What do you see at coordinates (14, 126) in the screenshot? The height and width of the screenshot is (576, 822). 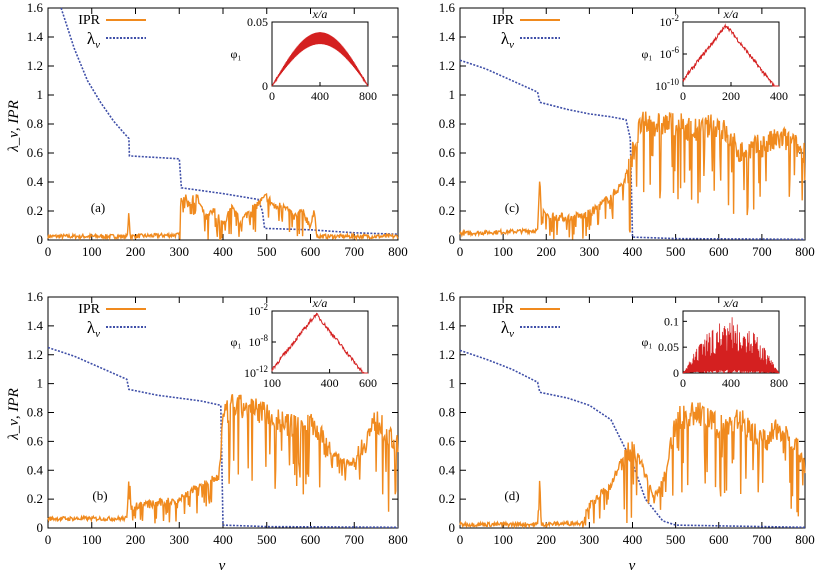 I see `y-axis-label: λ_ν, IPR` at bounding box center [14, 126].